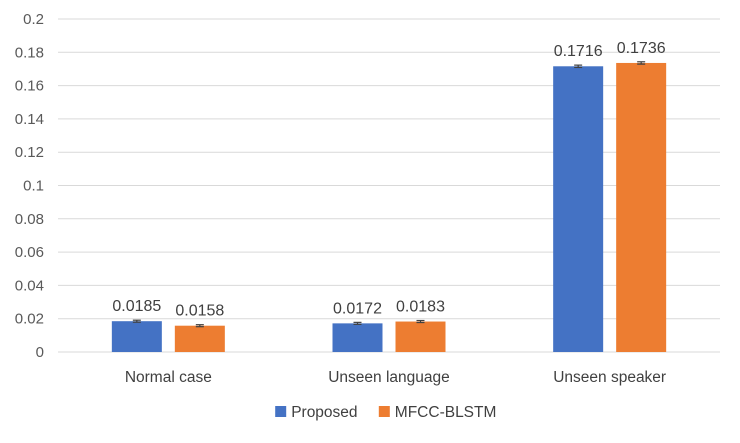 The width and height of the screenshot is (740, 443). Describe the element at coordinates (33, 19) in the screenshot. I see `y-tick-label: 0.2` at that location.